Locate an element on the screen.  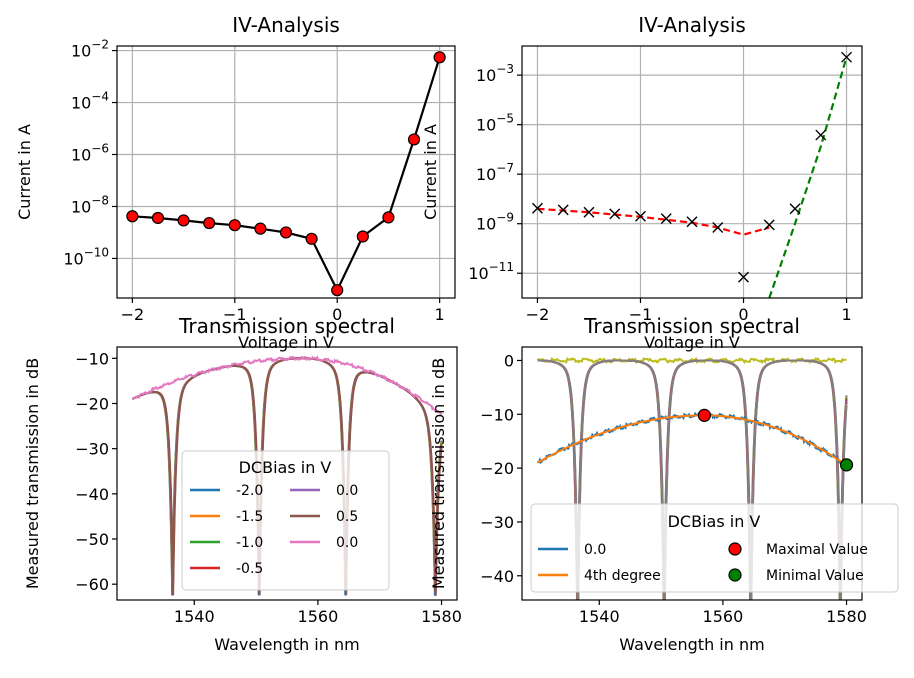
series-transmission is located at coordinates (287, 475).